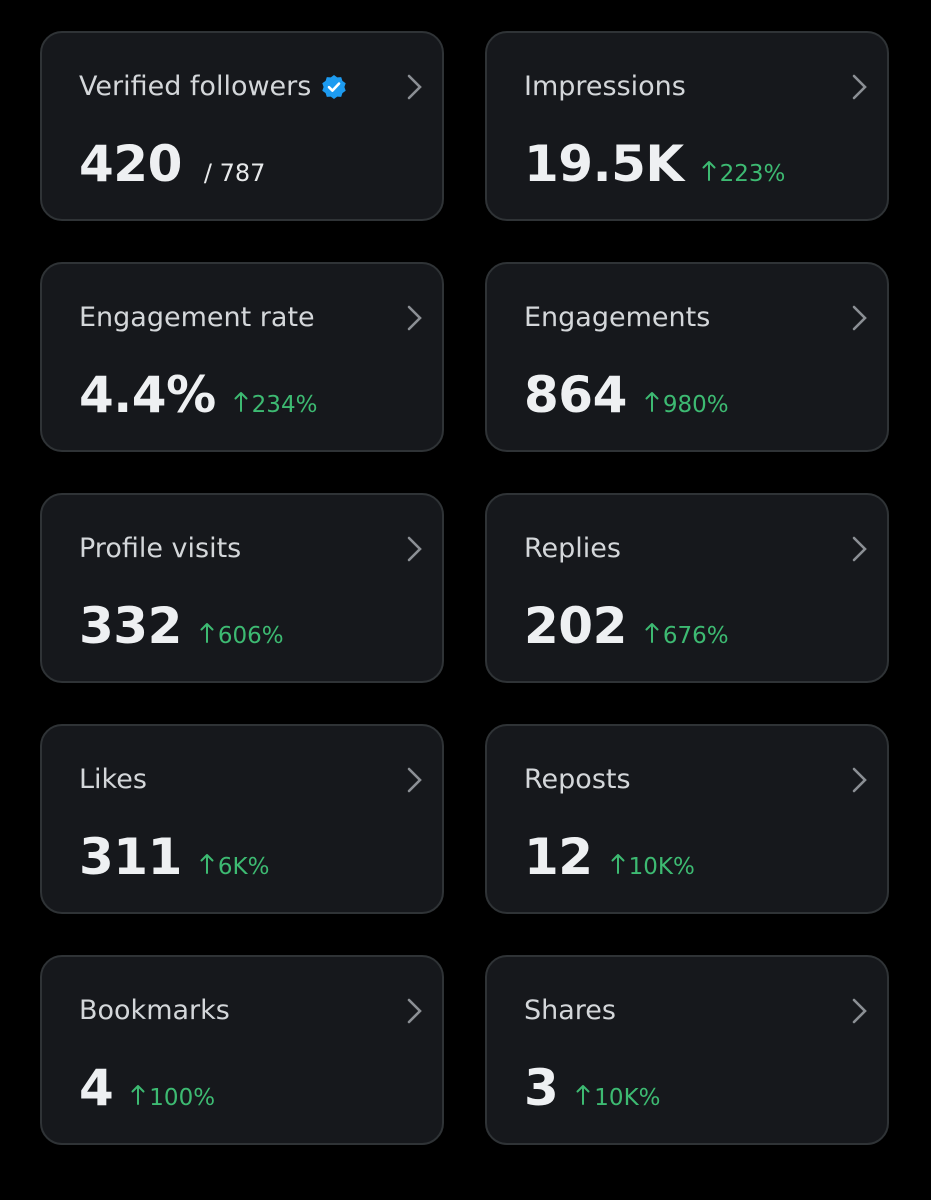 Image resolution: width=931 pixels, height=1200 pixels. I want to click on metric-value-row: 12 10K%, so click(609, 857).